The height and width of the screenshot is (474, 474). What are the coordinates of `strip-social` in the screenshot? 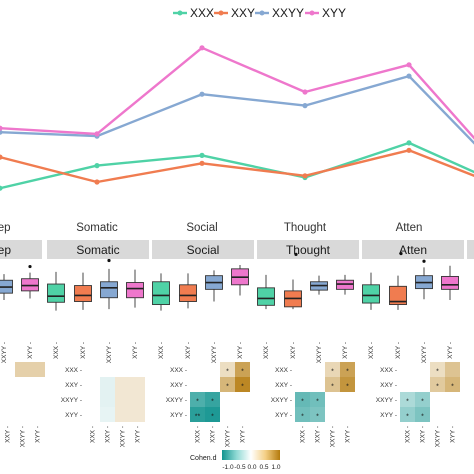 It's located at (203, 249).